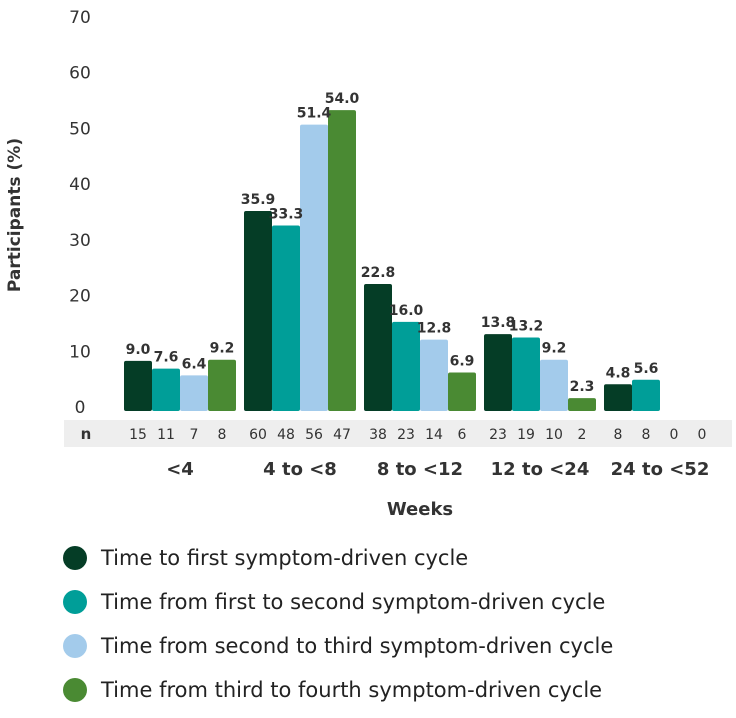 The height and width of the screenshot is (718, 736). What do you see at coordinates (194, 435) in the screenshot?
I see `n-cell: 7` at bounding box center [194, 435].